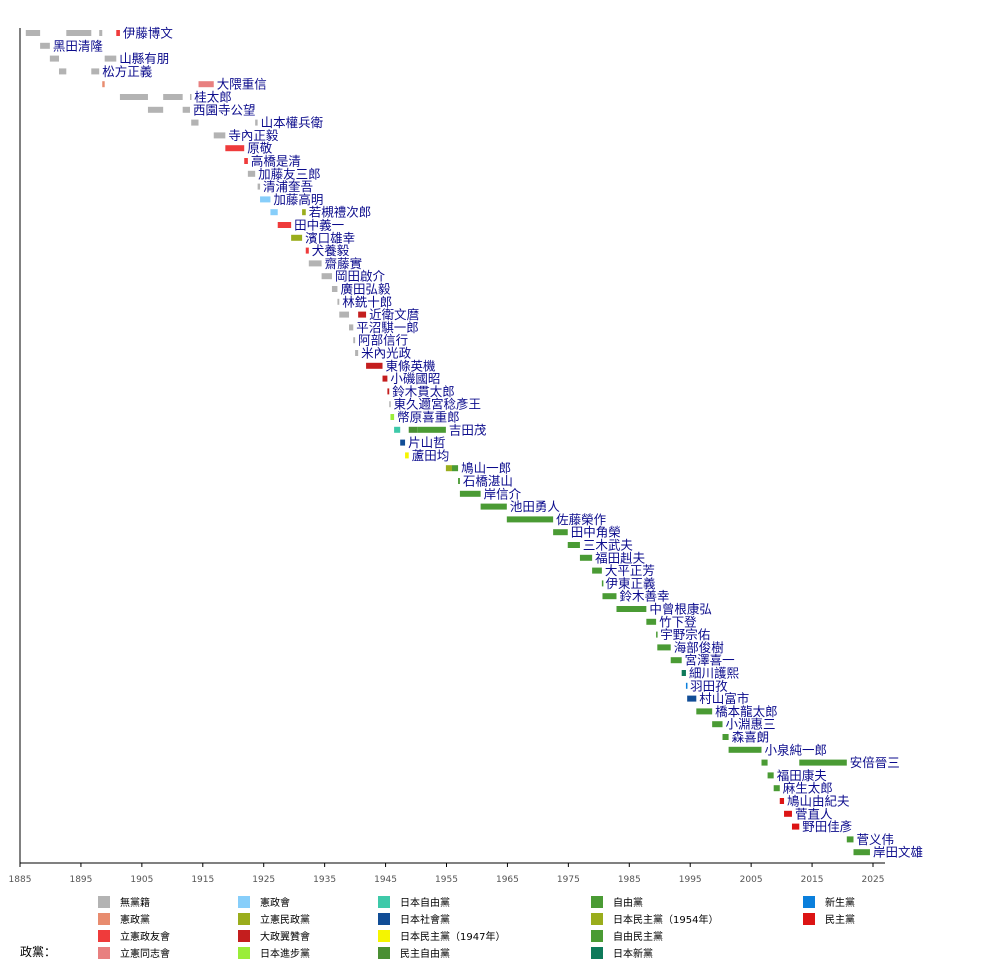  What do you see at coordinates (289, 173) in the screenshot?
I see `pm-name-label: 加藤友三郎` at bounding box center [289, 173].